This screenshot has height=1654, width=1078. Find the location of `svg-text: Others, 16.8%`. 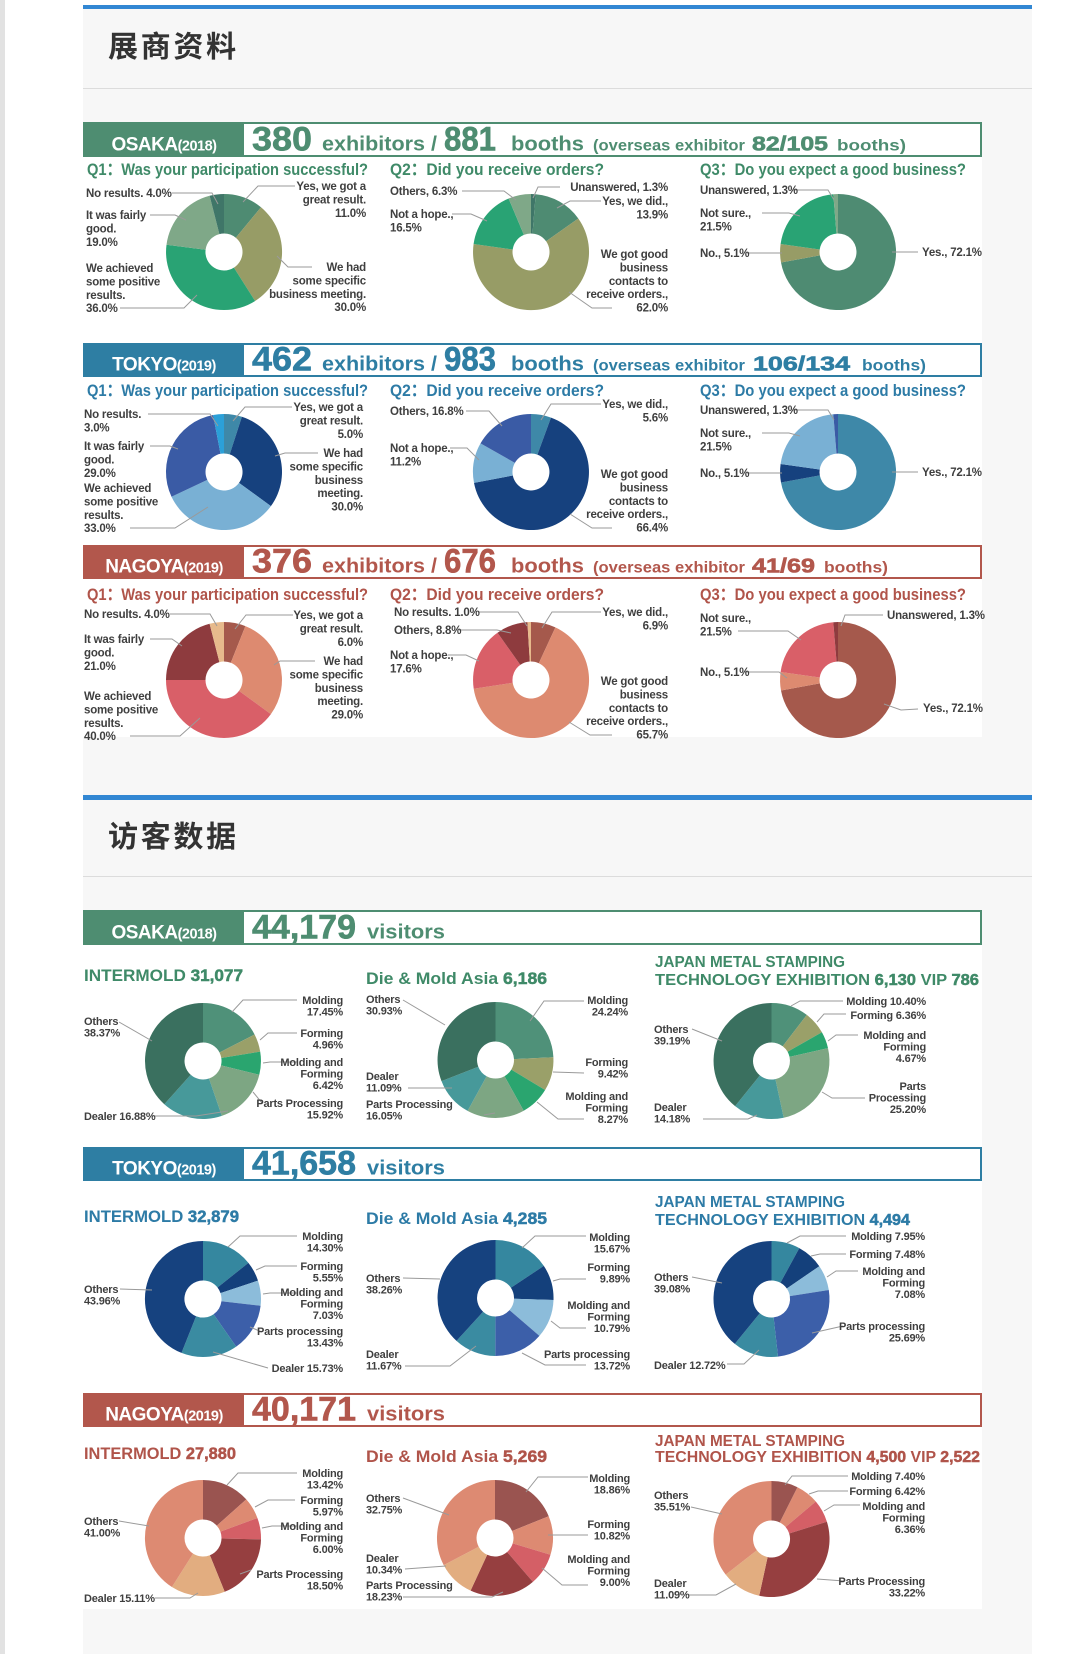

svg-text: Others, 16.8% is located at coordinates (426, 412).